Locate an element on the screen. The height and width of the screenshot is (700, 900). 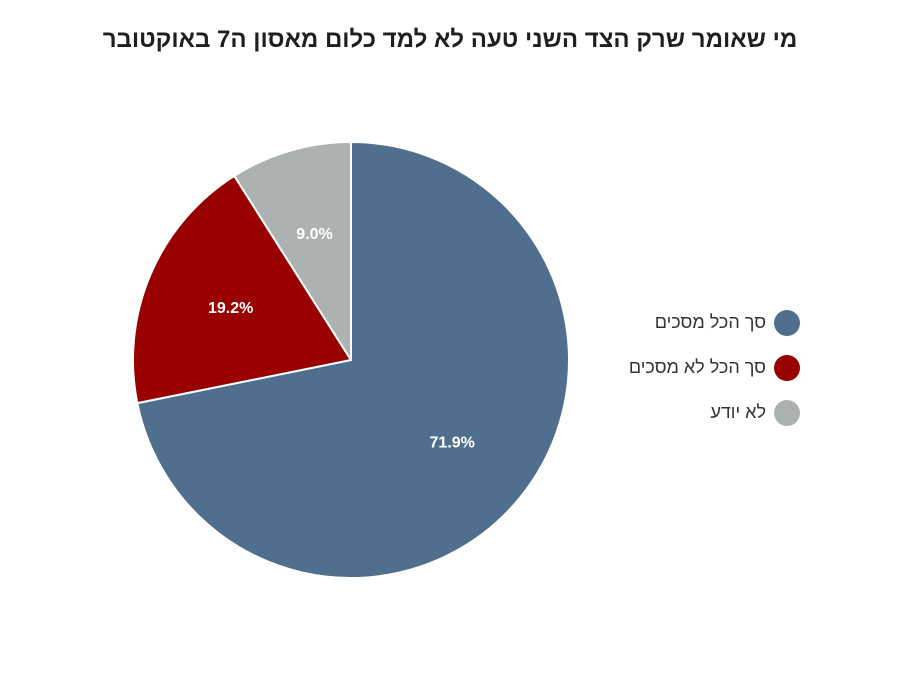
slice-label-dont-know: 9.0% is located at coordinates (314, 234).